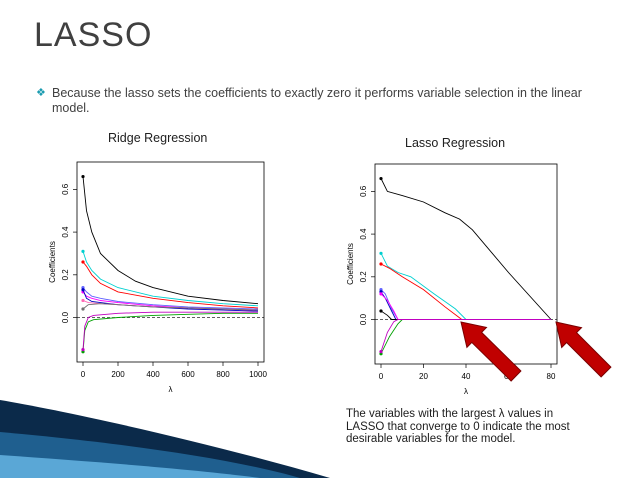 This screenshot has height=478, width=638. What do you see at coordinates (188, 374) in the screenshot?
I see `x-tick-label: 600` at bounding box center [188, 374].